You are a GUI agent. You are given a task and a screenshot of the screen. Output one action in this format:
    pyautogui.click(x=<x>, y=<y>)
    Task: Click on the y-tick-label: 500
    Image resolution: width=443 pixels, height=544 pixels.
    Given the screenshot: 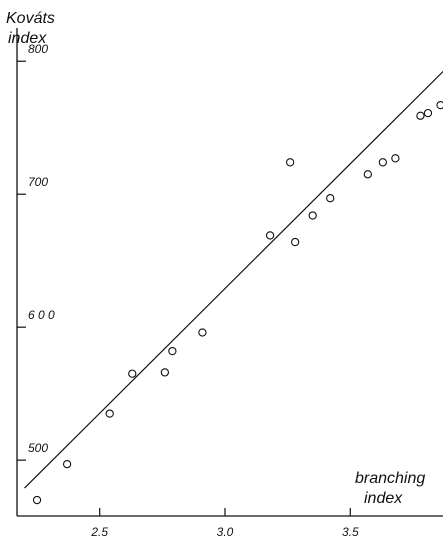 What is the action you would take?
    pyautogui.click(x=38, y=448)
    